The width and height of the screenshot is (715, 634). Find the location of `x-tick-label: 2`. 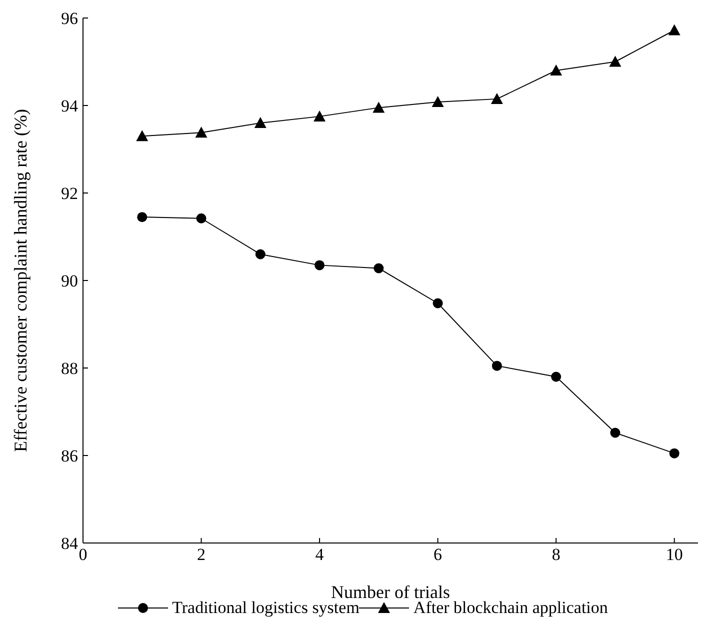

x-tick-label: 2 is located at coordinates (201, 554).